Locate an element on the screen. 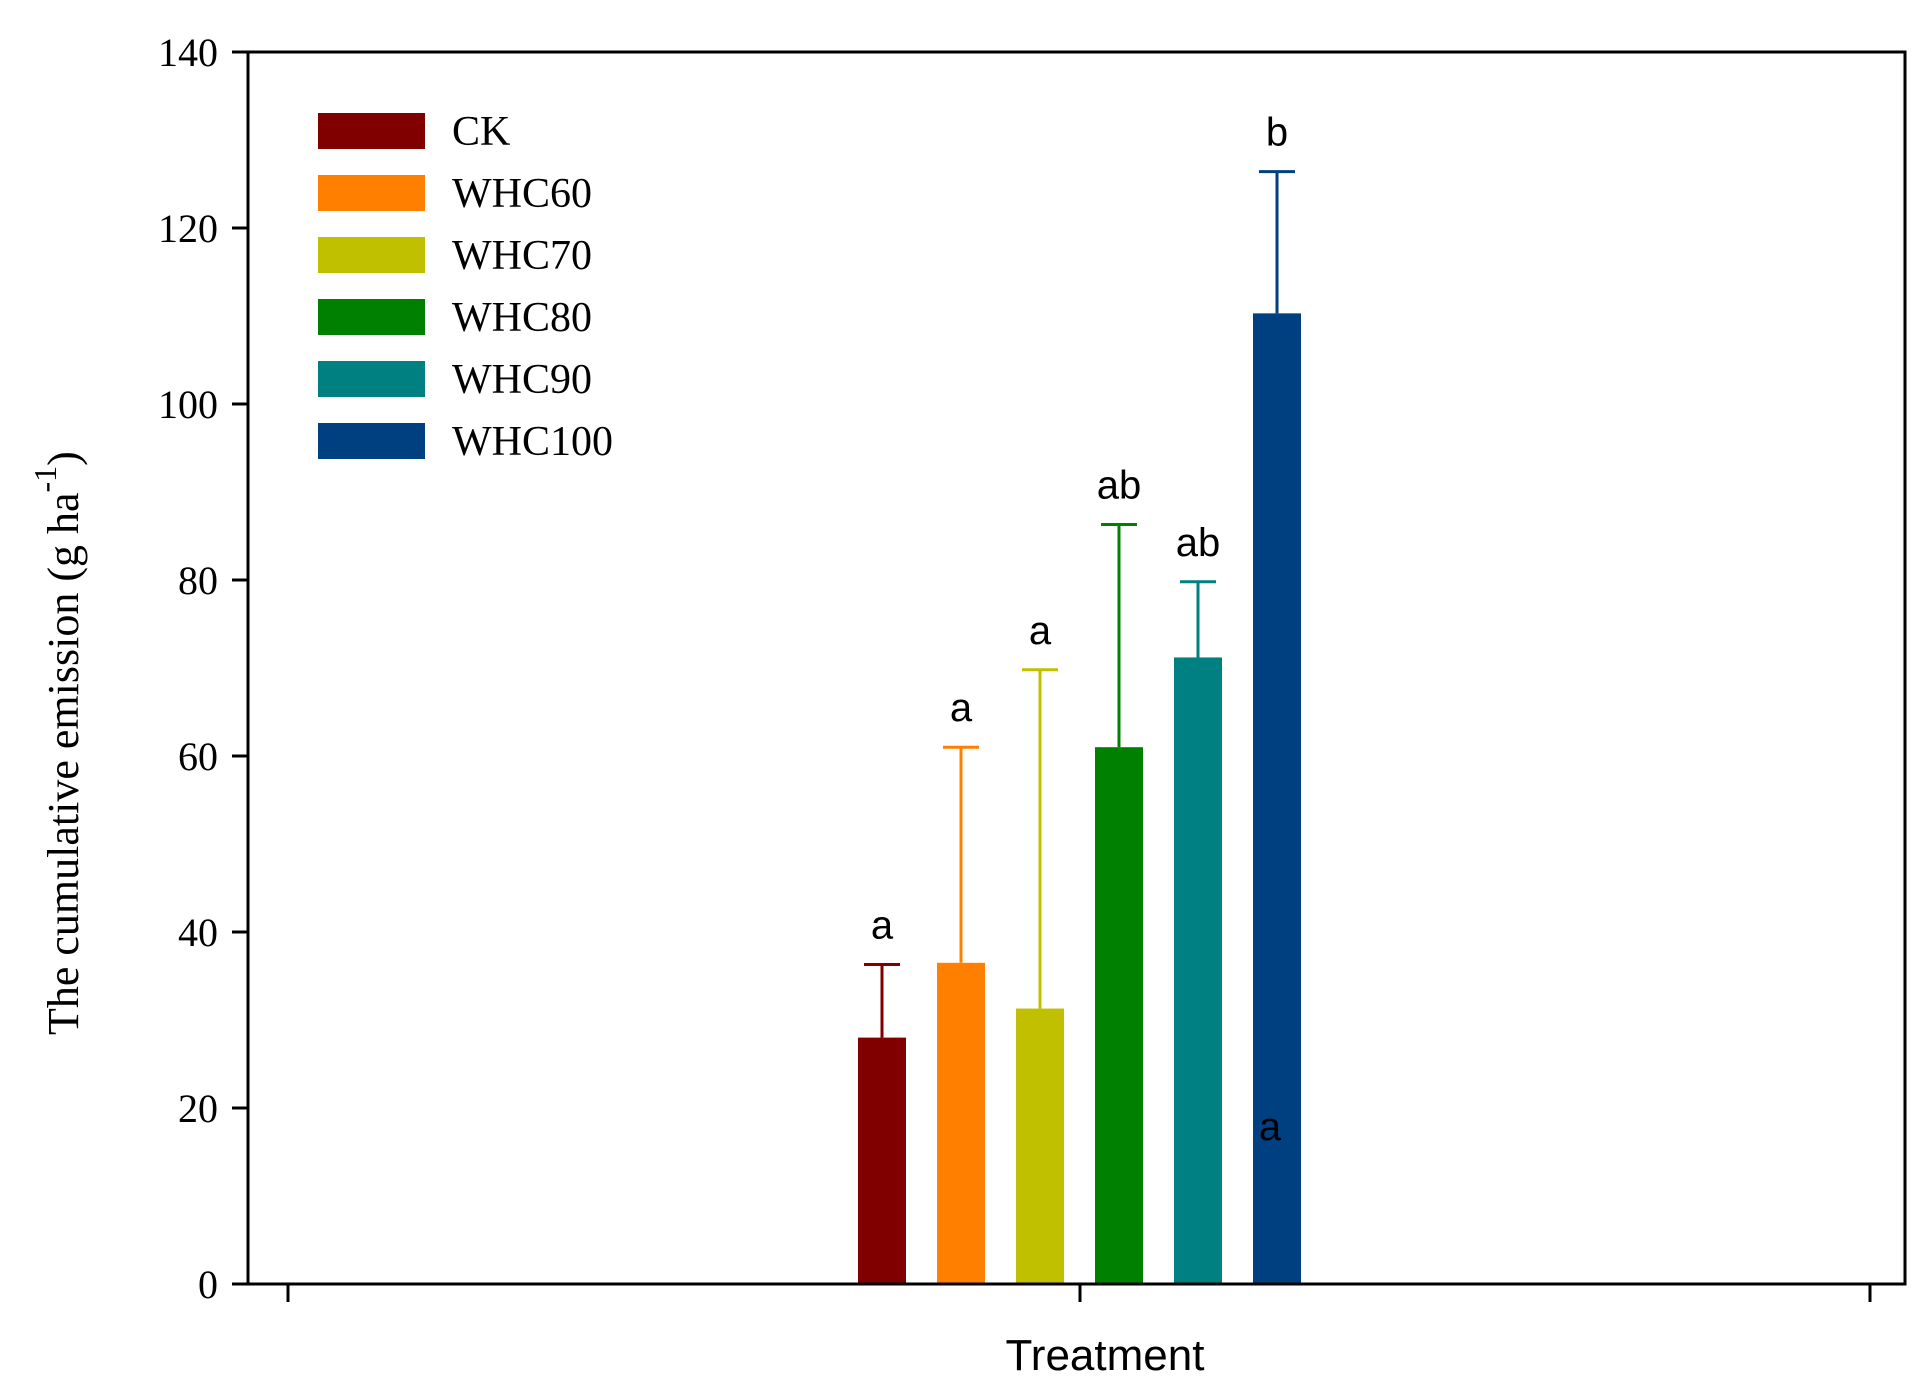 The image size is (1929, 1380). legend-label-whc60: WHC60 is located at coordinates (522, 194).